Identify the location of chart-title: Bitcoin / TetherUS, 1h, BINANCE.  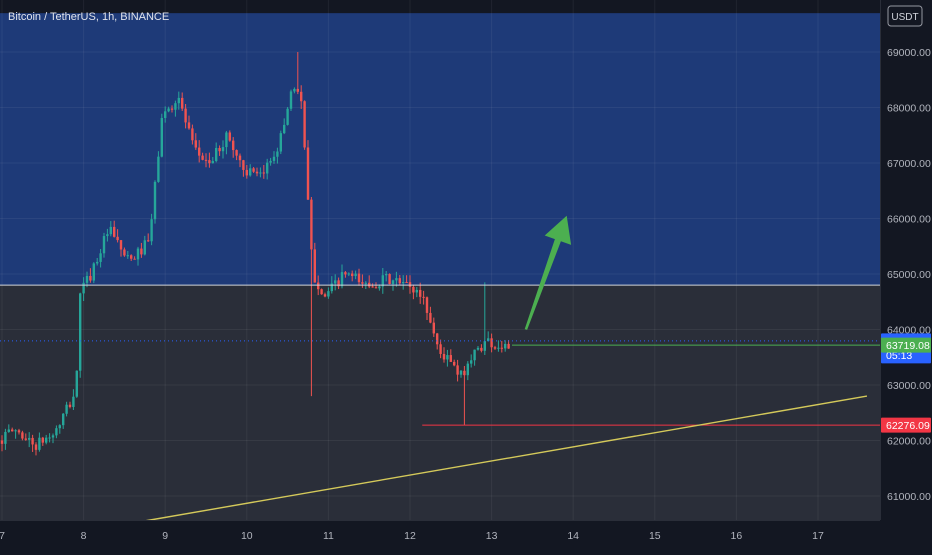
(88, 17).